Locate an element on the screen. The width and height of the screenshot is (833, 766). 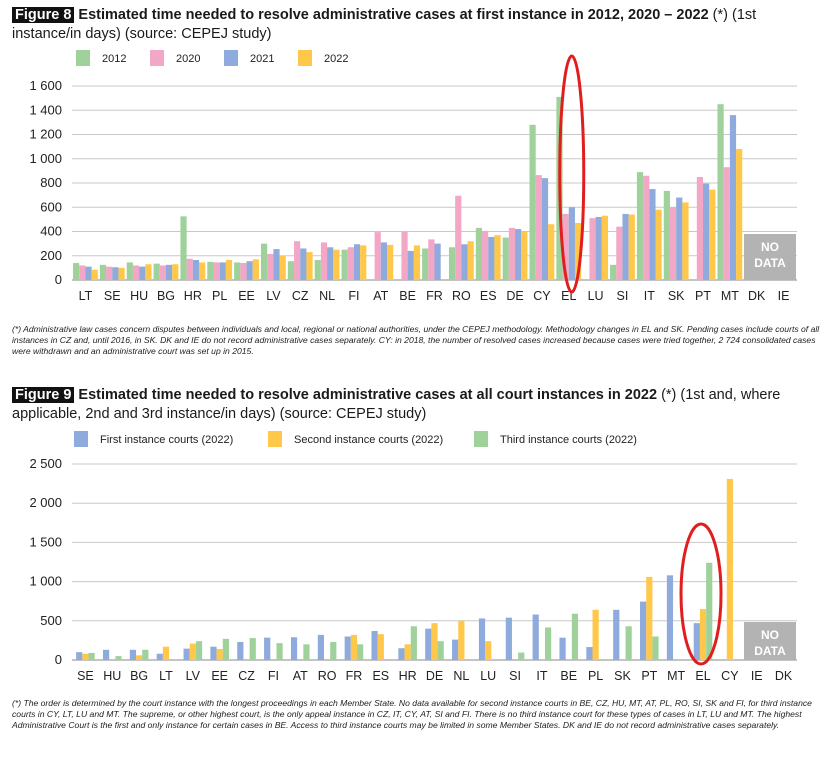
x-tick-label: LV is located at coordinates (273, 296).